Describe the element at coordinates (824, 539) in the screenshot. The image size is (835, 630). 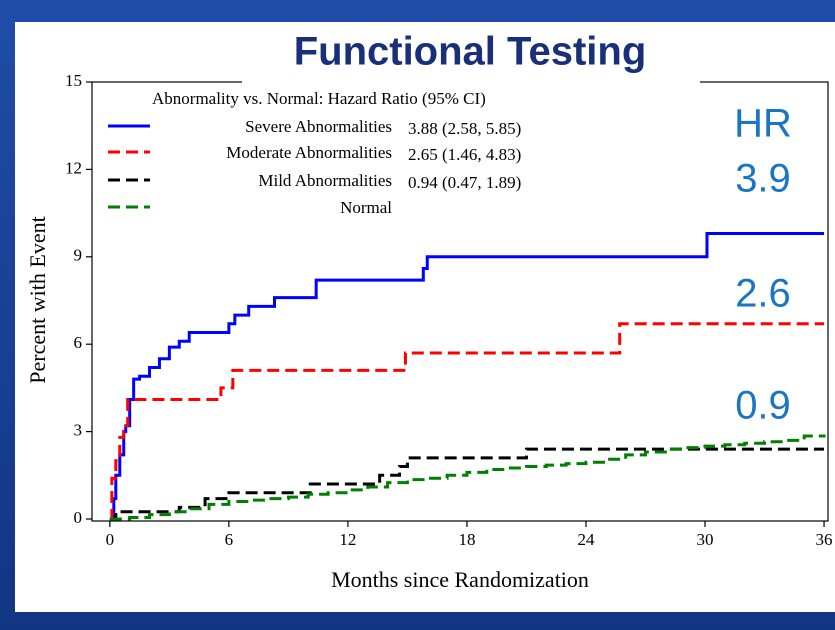
I see `x-tick-label: 36` at that location.